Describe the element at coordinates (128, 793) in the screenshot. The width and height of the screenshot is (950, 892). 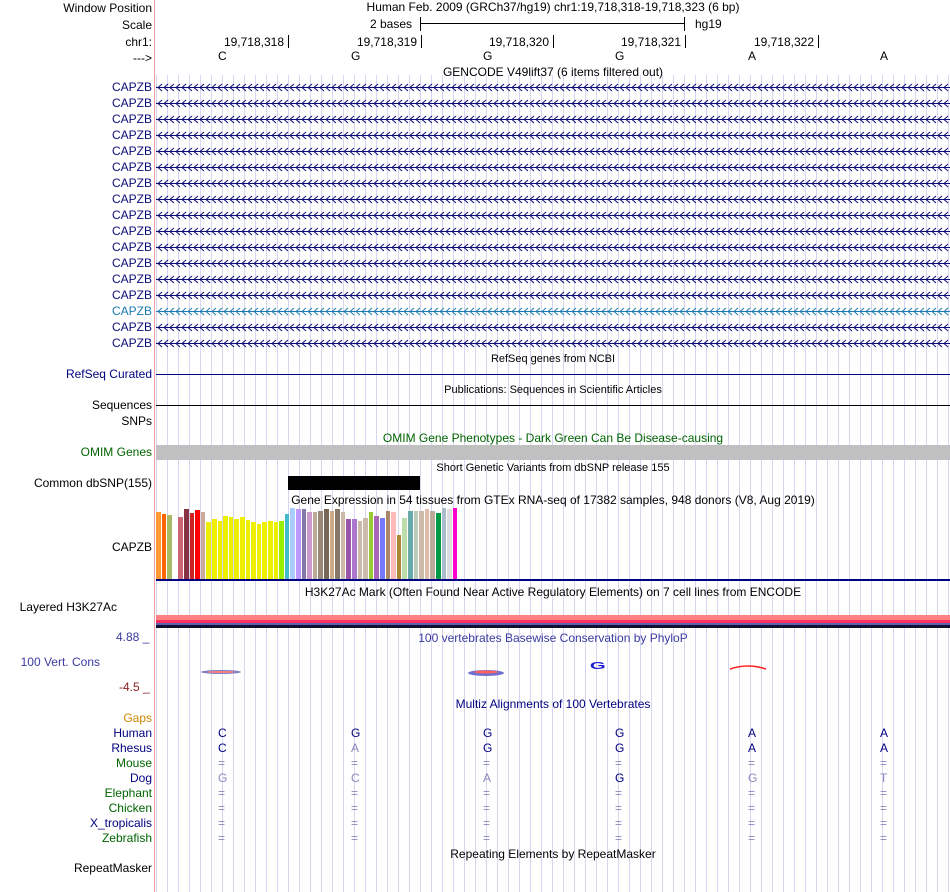
I see `species-label: Elephant` at that location.